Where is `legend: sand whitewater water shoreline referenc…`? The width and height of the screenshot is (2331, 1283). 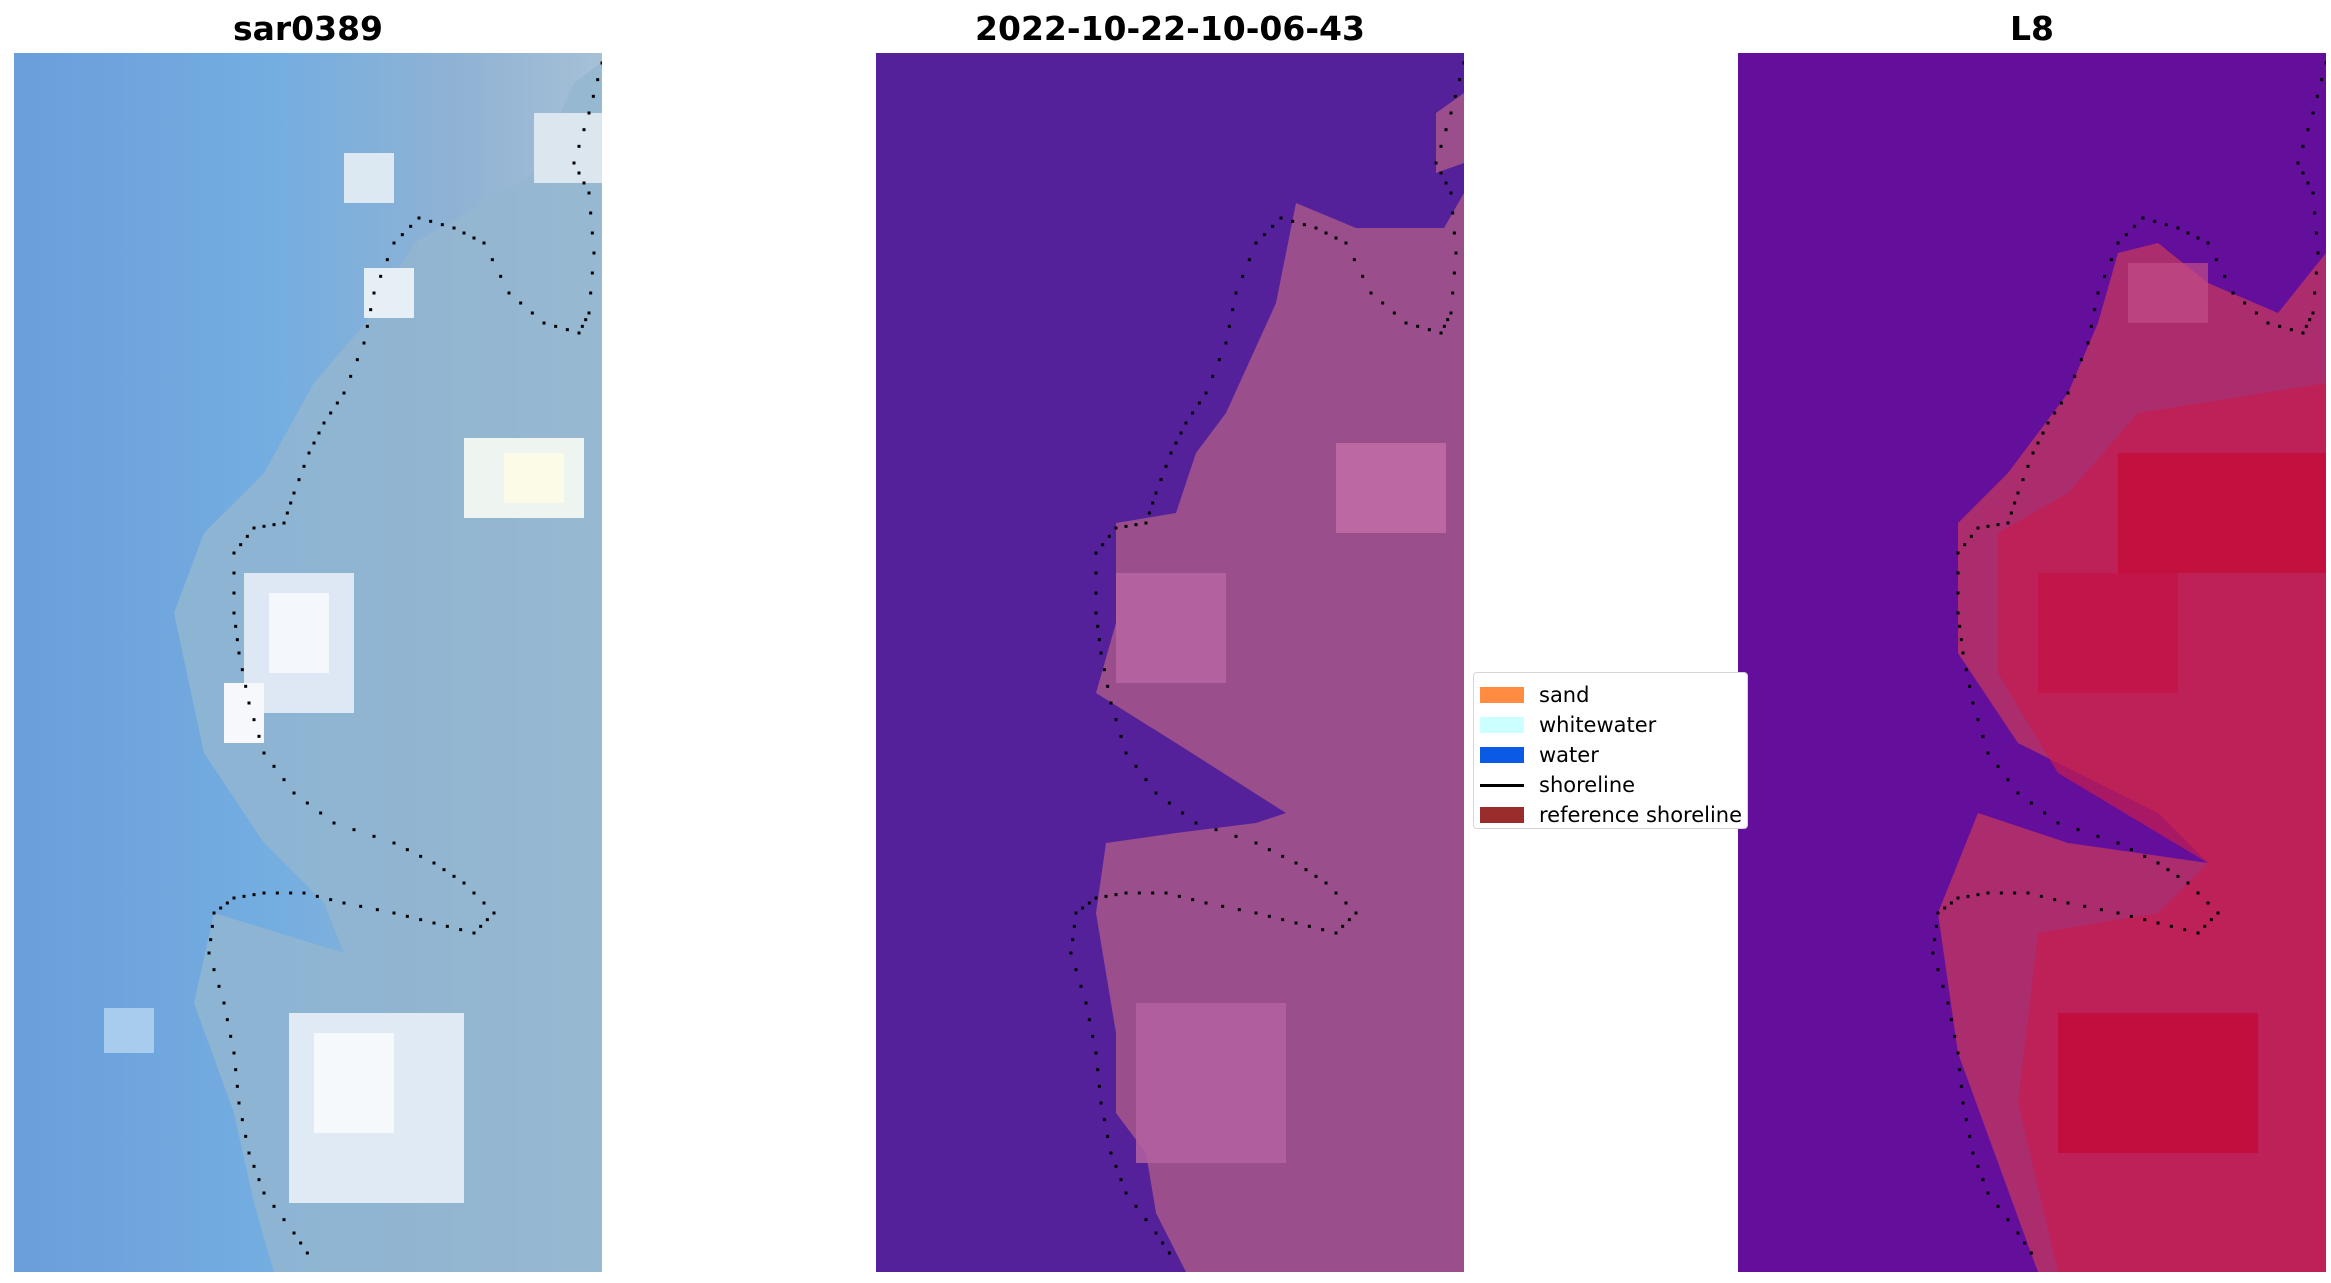
legend: sand whitewater water shoreline referenc… is located at coordinates (1610, 750).